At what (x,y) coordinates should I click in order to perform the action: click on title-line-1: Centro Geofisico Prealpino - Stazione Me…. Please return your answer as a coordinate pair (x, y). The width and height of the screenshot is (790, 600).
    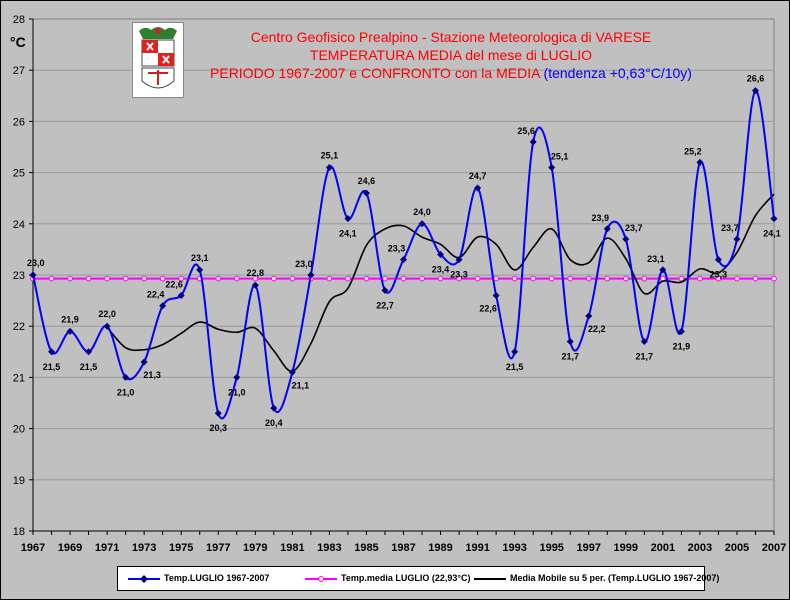
    Looking at the image, I should click on (451, 37).